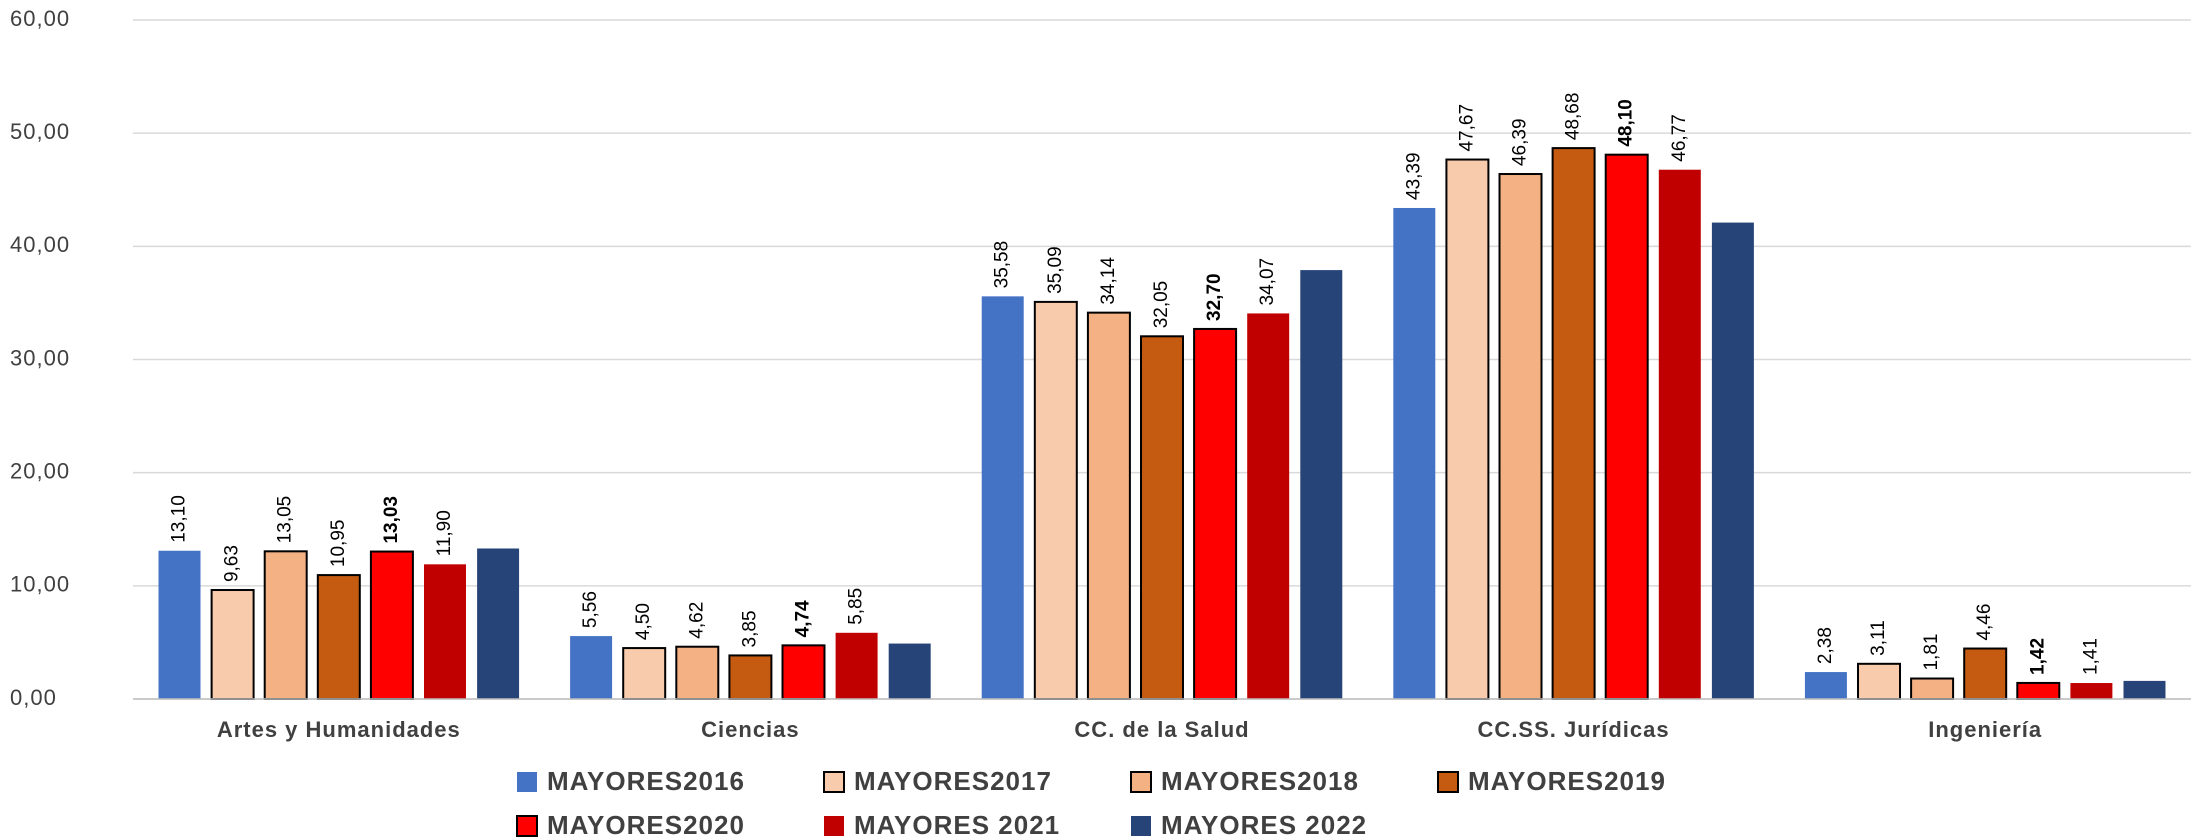 The height and width of the screenshot is (839, 2191). I want to click on value-label: 5,85, so click(856, 606).